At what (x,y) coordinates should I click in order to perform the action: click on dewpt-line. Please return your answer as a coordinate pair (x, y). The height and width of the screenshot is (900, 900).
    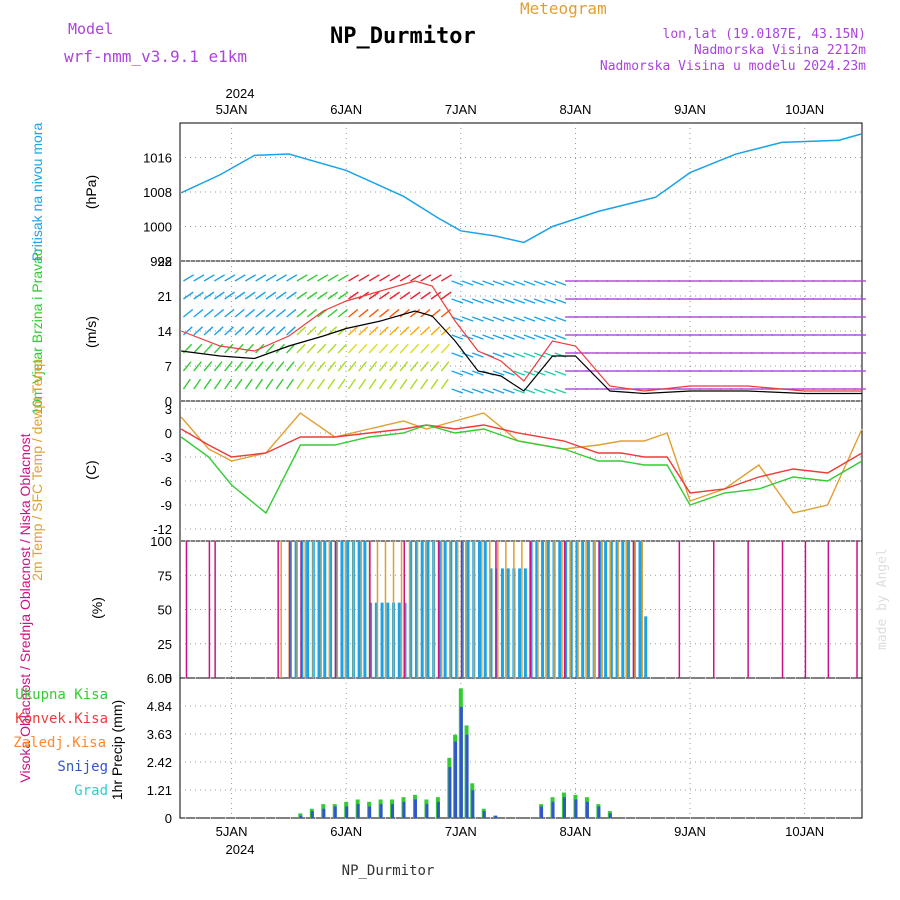
    Looking at the image, I should click on (521, 469).